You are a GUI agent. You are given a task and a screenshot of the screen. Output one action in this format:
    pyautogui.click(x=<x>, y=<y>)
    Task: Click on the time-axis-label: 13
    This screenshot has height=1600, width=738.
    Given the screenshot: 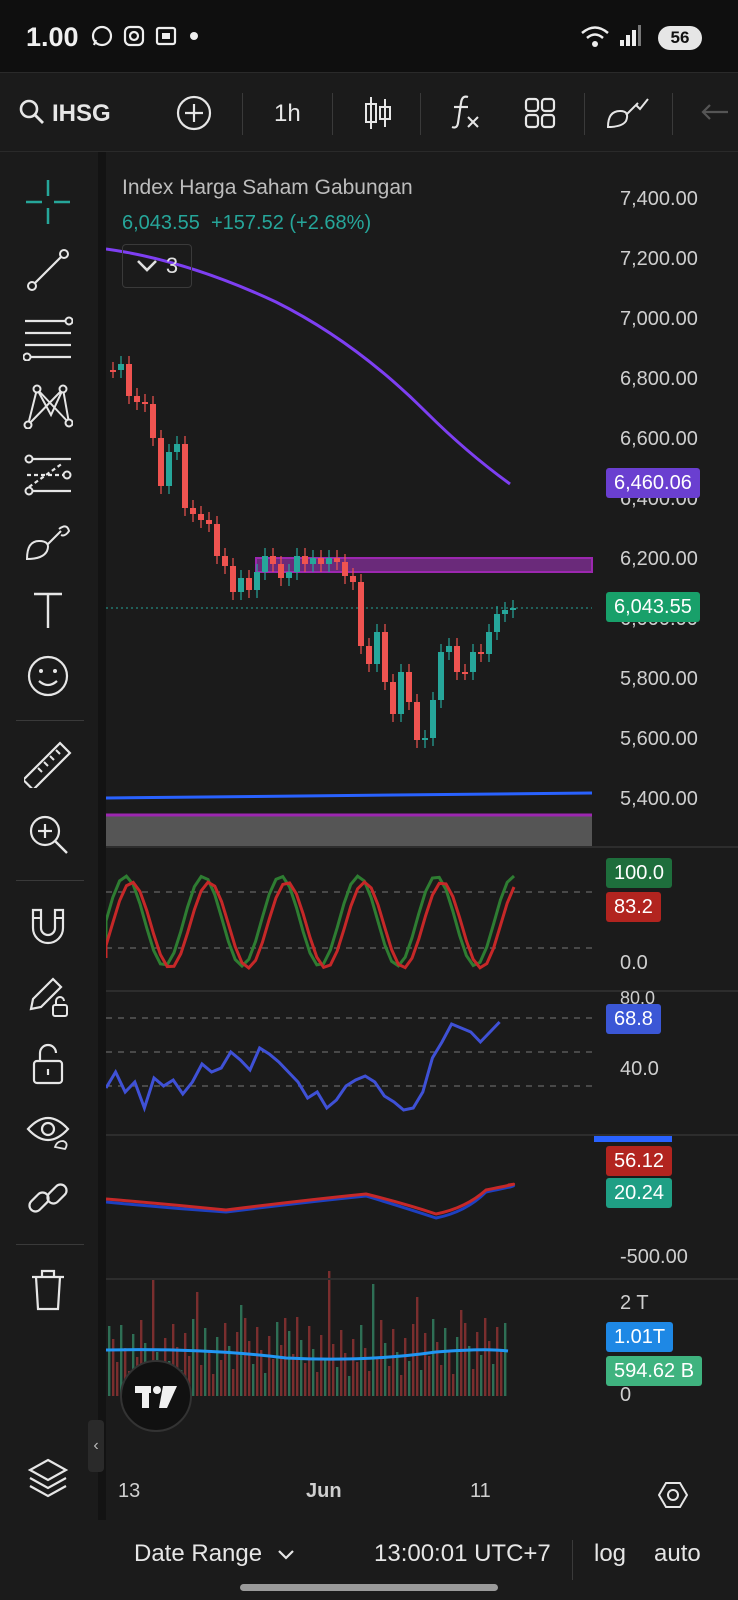 What is the action you would take?
    pyautogui.click(x=129, y=1491)
    